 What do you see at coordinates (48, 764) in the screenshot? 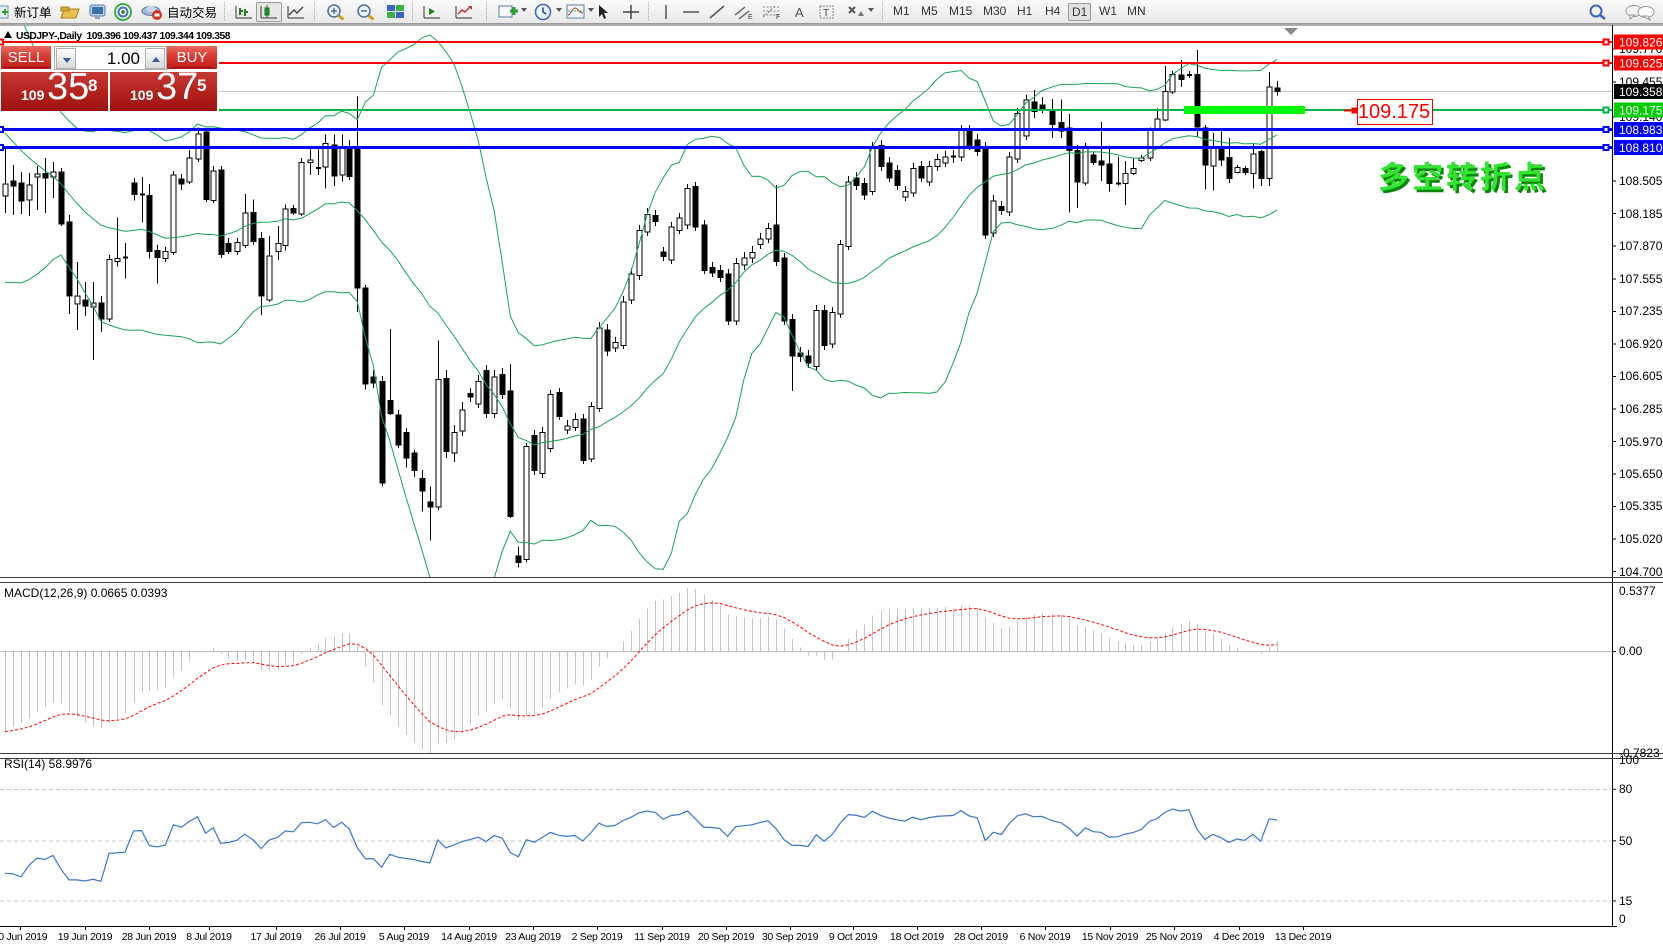
I see `svg-text: RSI(14) 58.9976` at bounding box center [48, 764].